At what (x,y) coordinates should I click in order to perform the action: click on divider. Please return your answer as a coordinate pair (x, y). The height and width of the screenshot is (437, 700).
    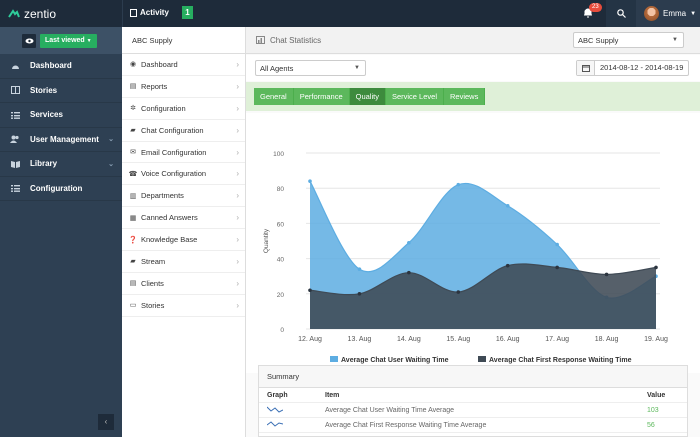
    Looking at the image, I should click on (122, 13).